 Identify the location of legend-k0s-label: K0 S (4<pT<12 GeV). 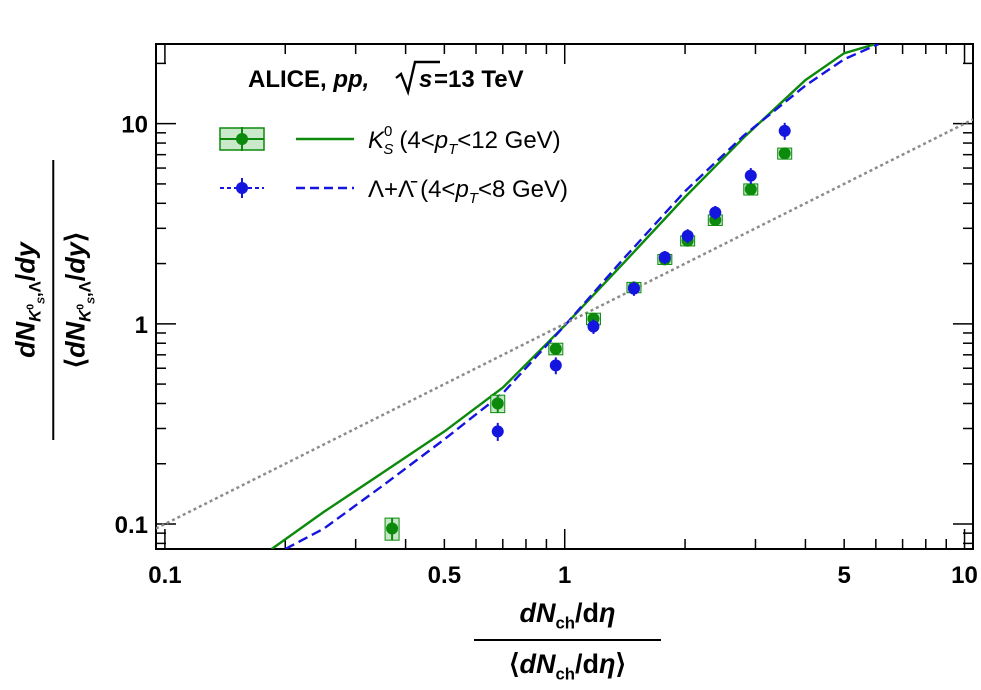
(464, 140).